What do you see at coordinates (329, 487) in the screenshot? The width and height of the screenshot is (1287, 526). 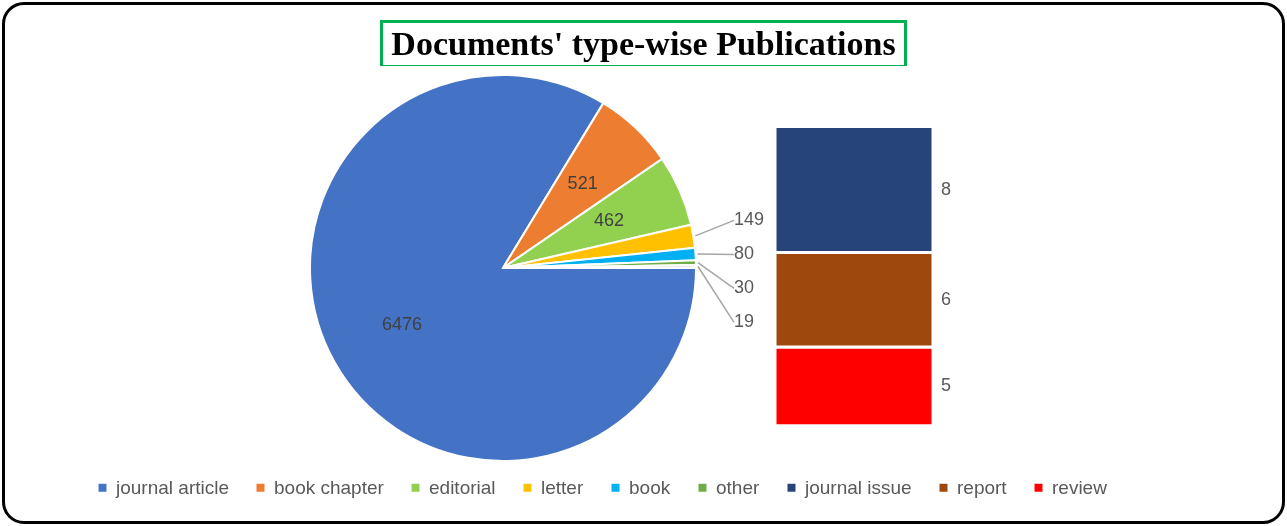 I see `legend-label: book chapter` at bounding box center [329, 487].